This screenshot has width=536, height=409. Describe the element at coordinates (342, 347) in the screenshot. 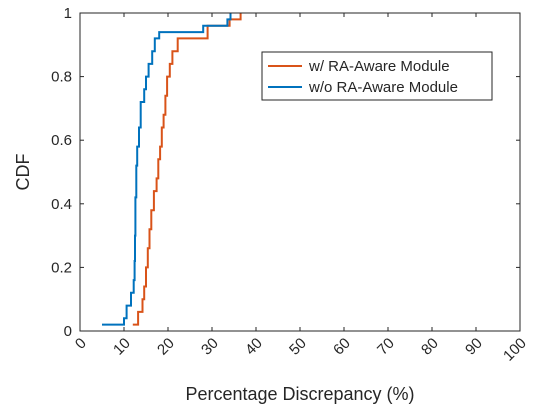

I see `x-tick-label: 60` at that location.